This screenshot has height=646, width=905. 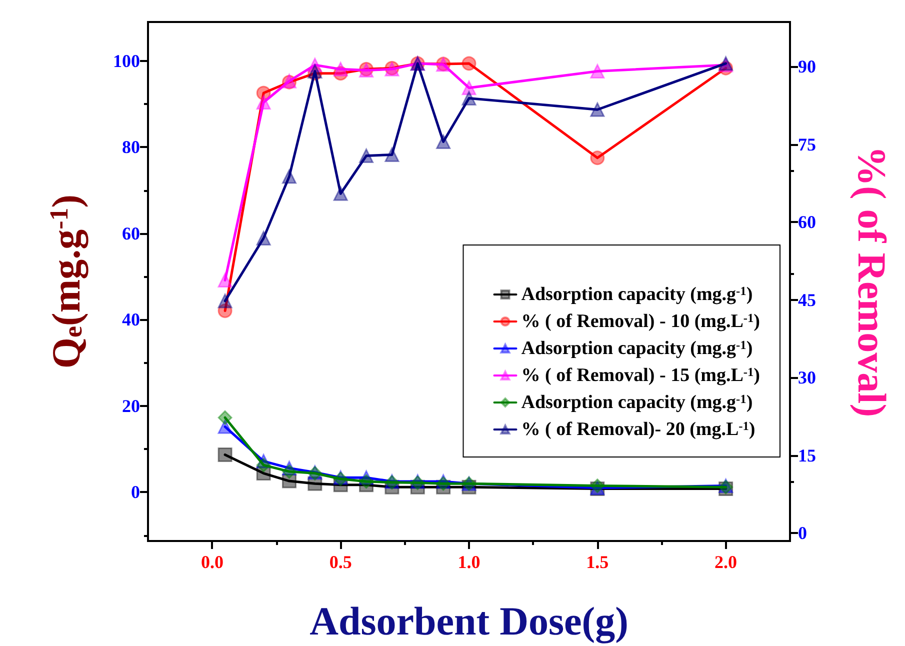 What do you see at coordinates (131, 406) in the screenshot?
I see `y-tick-label: 20` at bounding box center [131, 406].